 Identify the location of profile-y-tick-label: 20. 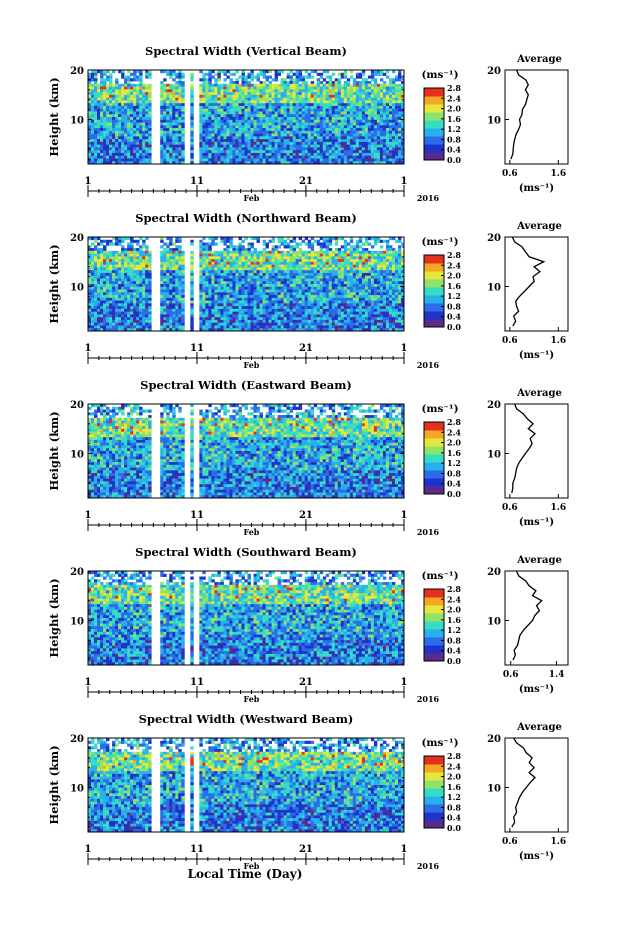
(494, 71).